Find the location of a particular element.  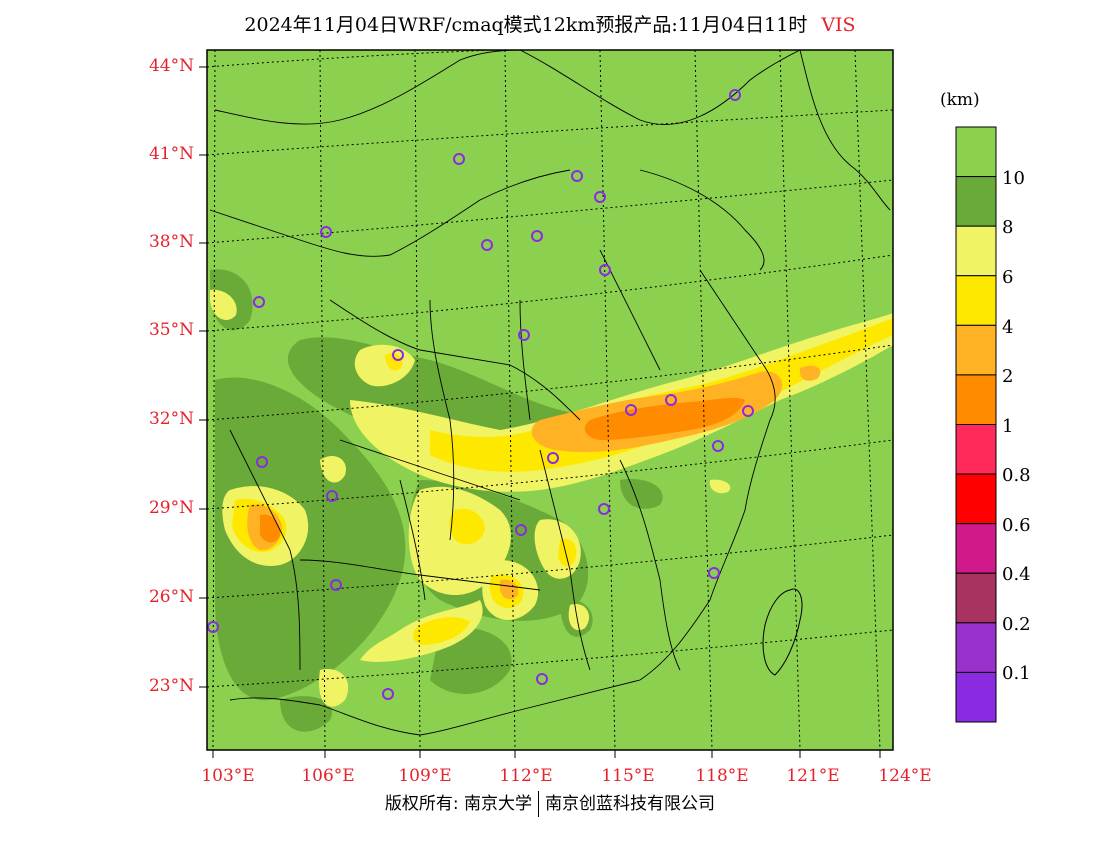

colorbar-label: 10 is located at coordinates (1013, 178).